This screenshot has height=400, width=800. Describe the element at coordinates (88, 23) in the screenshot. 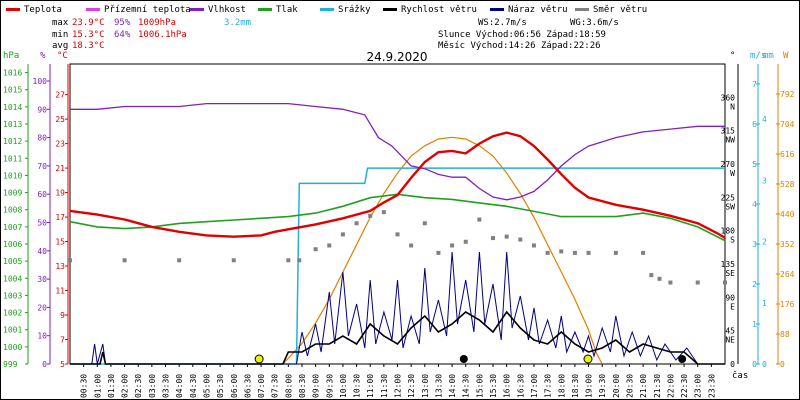

I see `stats-max-temp: 23.9°C` at that location.